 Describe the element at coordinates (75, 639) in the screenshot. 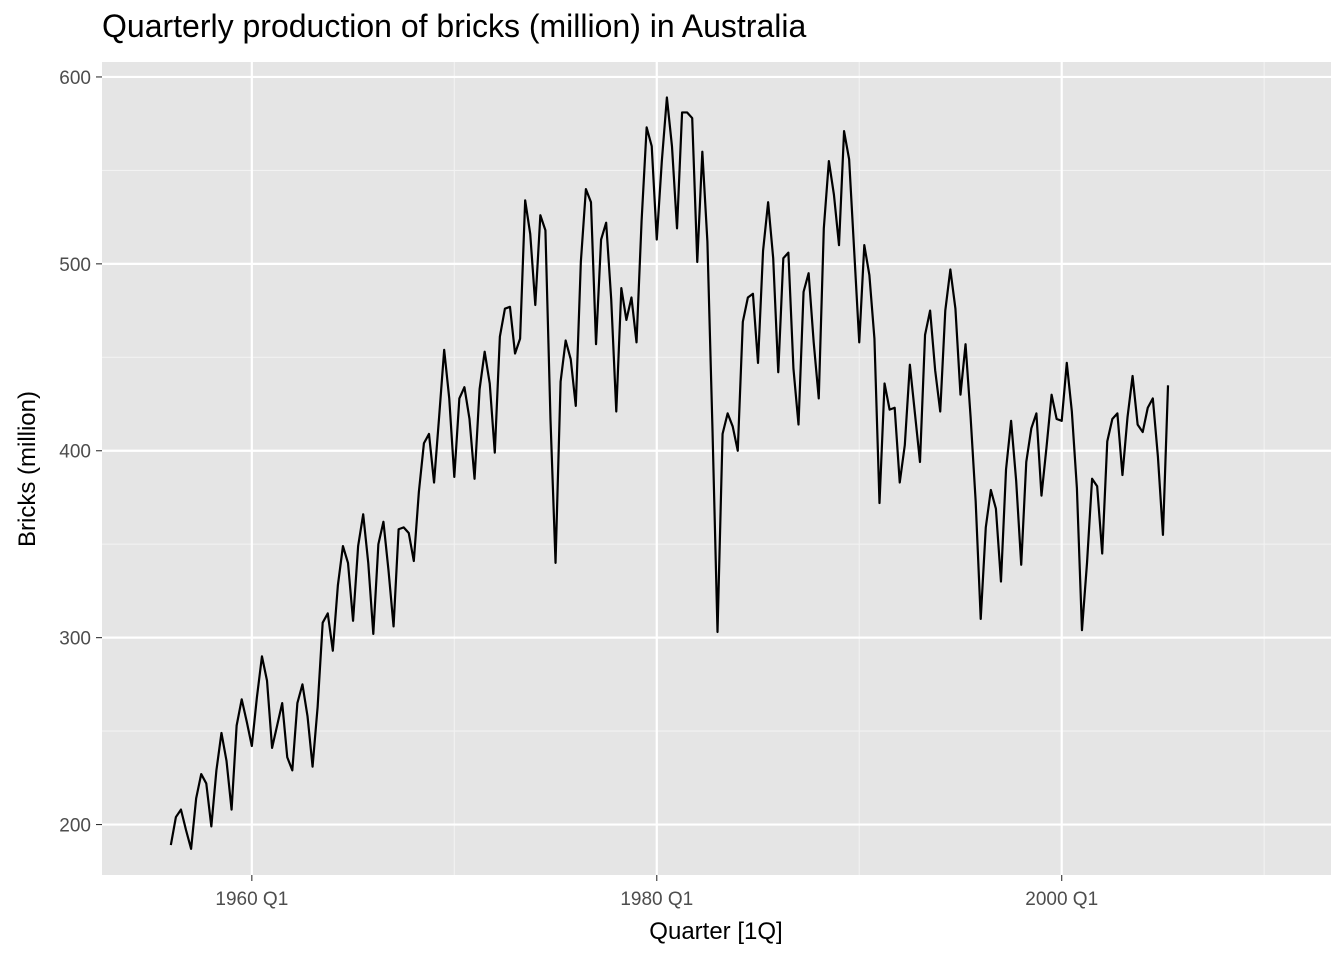

I see `y-tick-label: 300` at that location.